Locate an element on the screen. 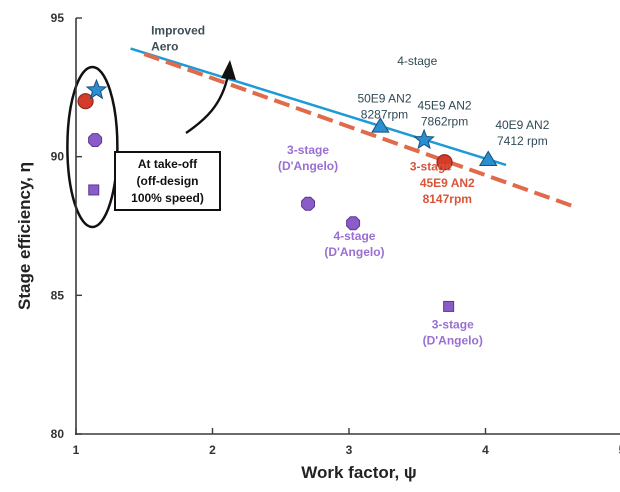 This screenshot has height=492, width=620. x-axis-label: Work factor, ψ is located at coordinates (358, 472).